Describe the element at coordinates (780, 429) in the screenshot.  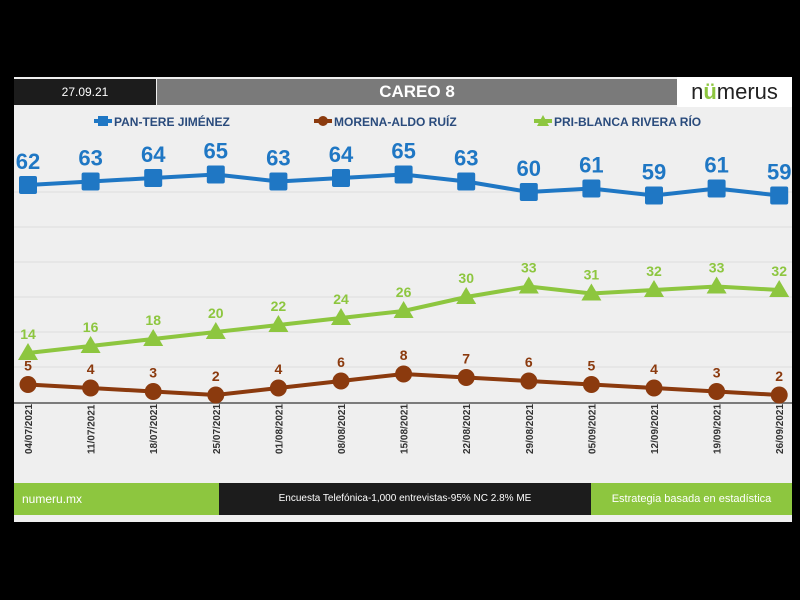
I see `x-tick-label: 26/09/2021` at that location.